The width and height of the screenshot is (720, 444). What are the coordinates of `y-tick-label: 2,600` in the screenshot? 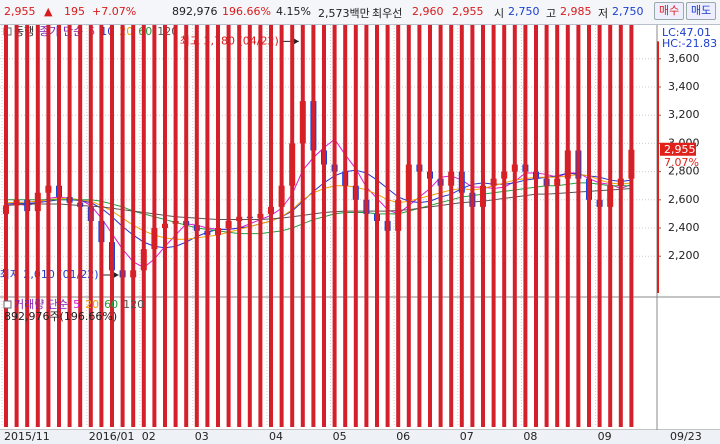 It's located at (684, 199).